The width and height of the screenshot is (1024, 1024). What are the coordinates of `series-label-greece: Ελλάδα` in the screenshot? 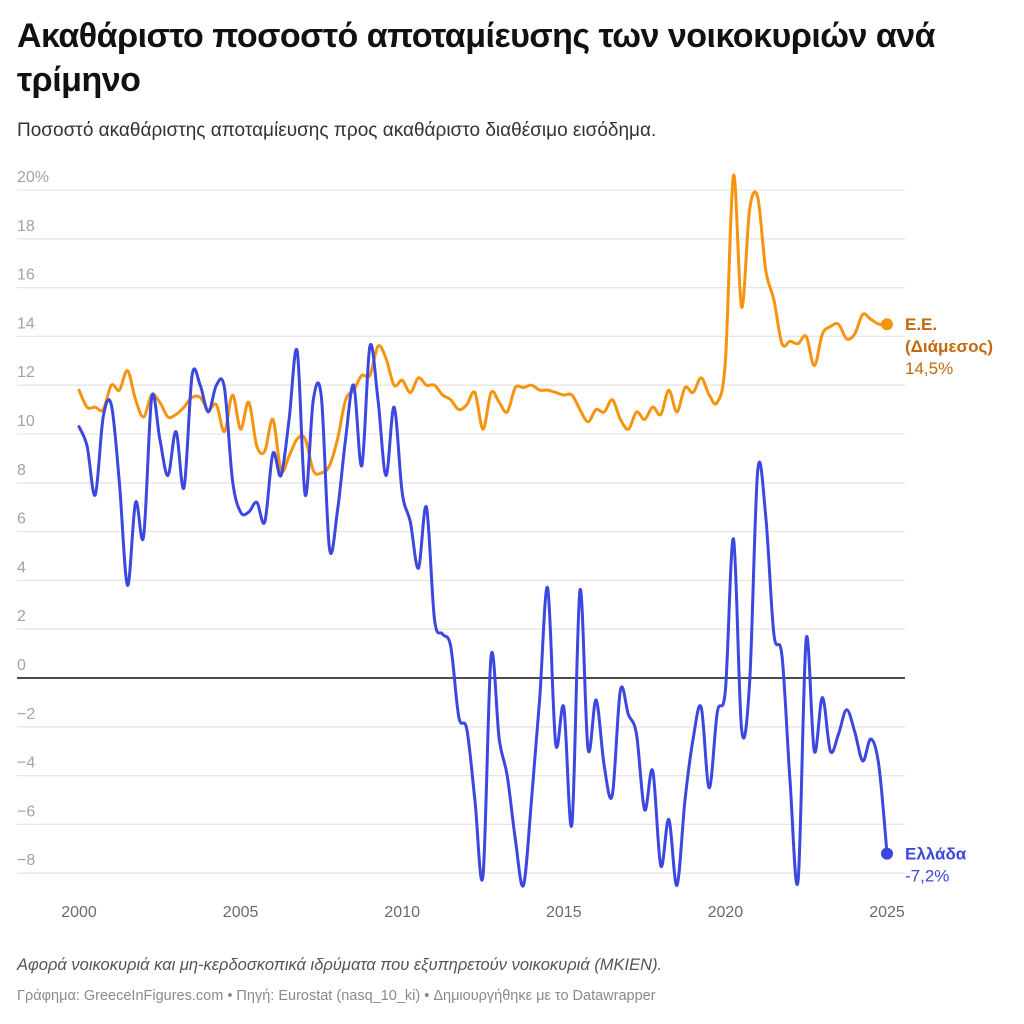 It's located at (936, 854).